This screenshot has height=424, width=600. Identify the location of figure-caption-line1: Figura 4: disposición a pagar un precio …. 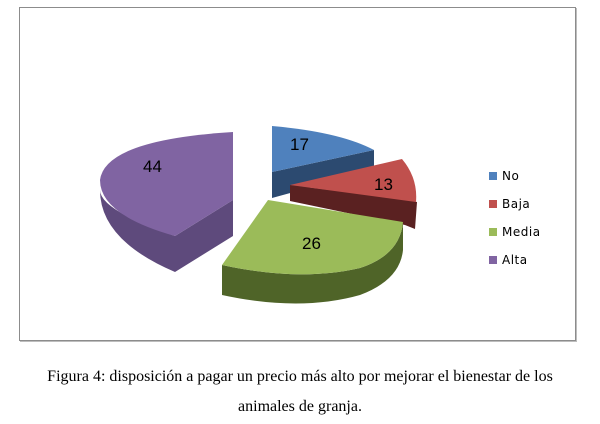
(300, 376).